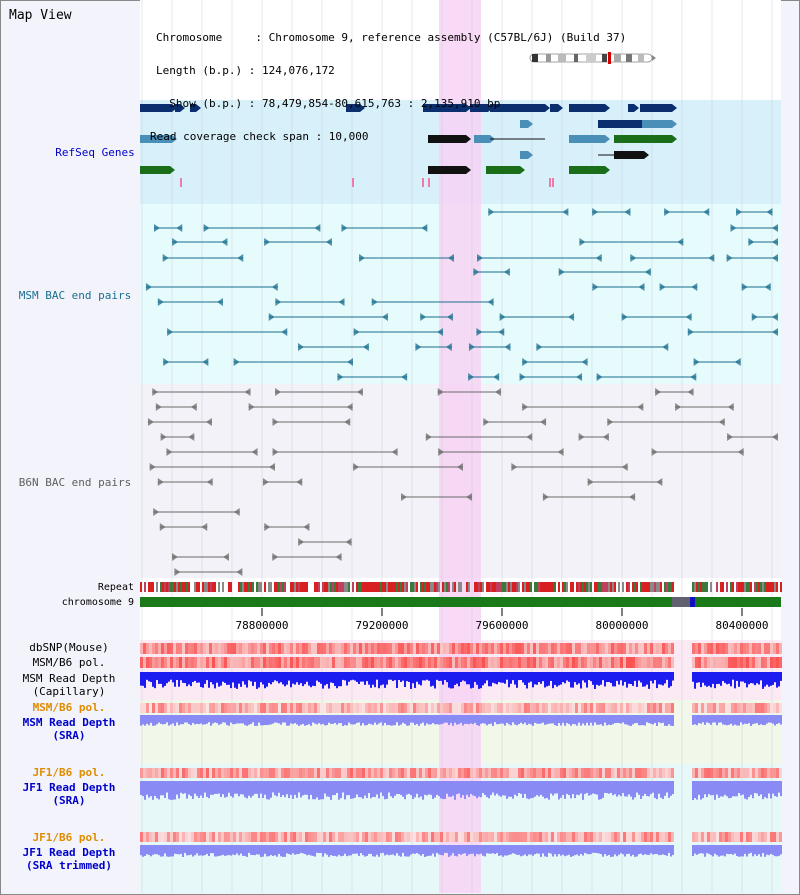  What do you see at coordinates (174, 139) in the screenshot?
I see `refseq-gene-strand` at bounding box center [174, 139].